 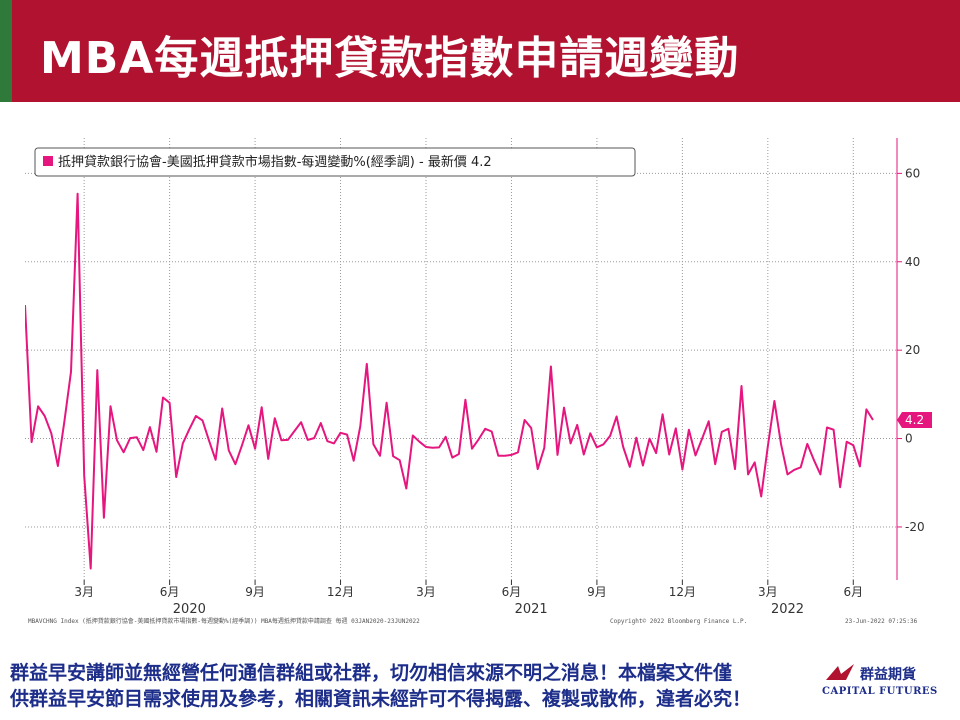 What do you see at coordinates (48, 161) in the screenshot?
I see `legend-swatch` at bounding box center [48, 161].